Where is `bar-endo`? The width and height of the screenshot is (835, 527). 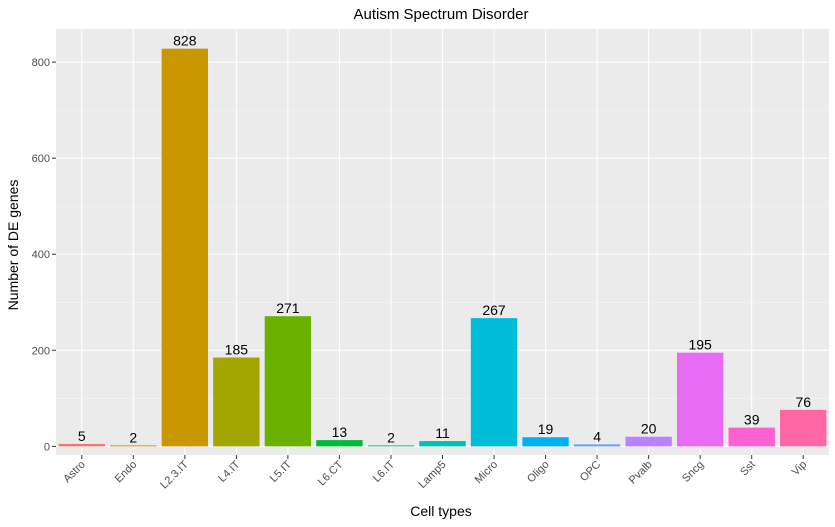 bar-endo is located at coordinates (133, 446).